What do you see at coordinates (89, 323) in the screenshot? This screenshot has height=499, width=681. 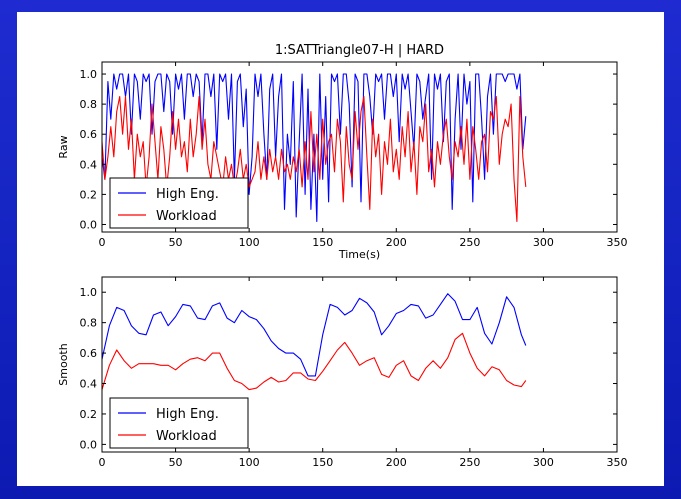 I see `smooth-y-tick-label: 0.8` at bounding box center [89, 323].